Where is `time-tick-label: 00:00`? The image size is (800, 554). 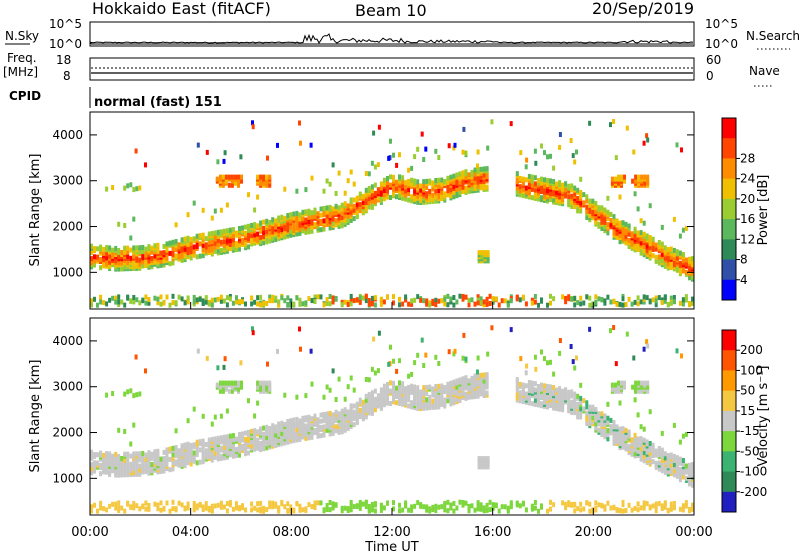 time-tick-label: 00:00 is located at coordinates (693, 532).